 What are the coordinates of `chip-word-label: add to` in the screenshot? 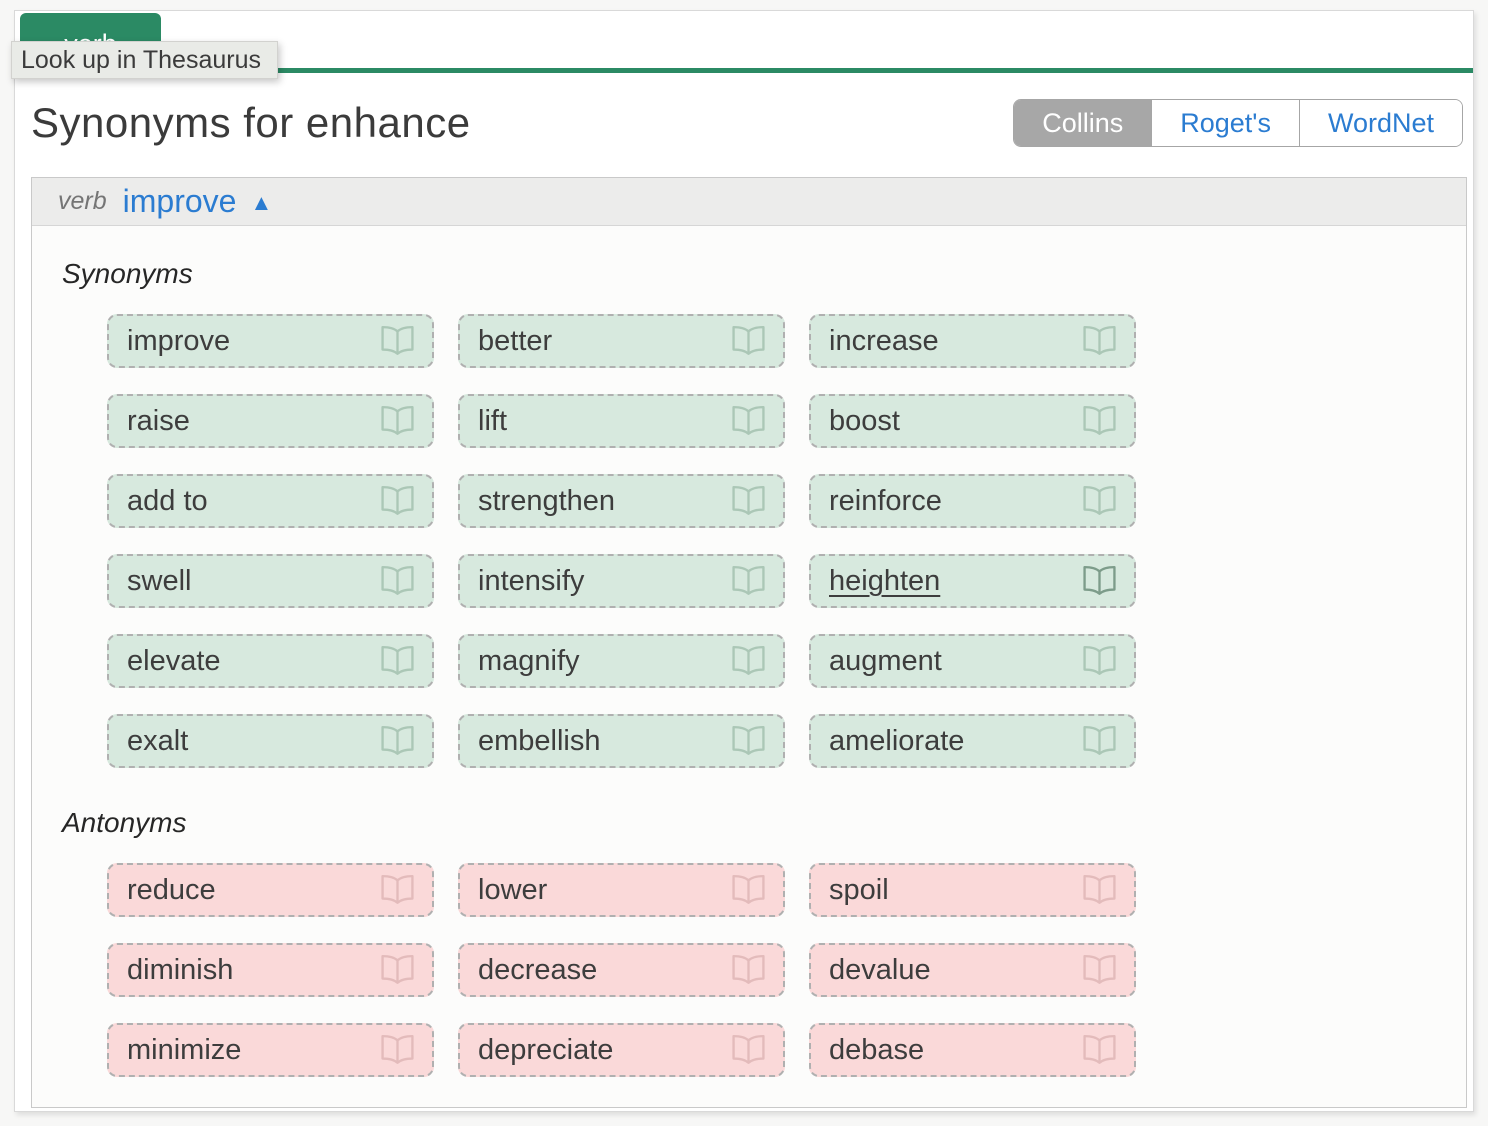 It's located at (167, 500).